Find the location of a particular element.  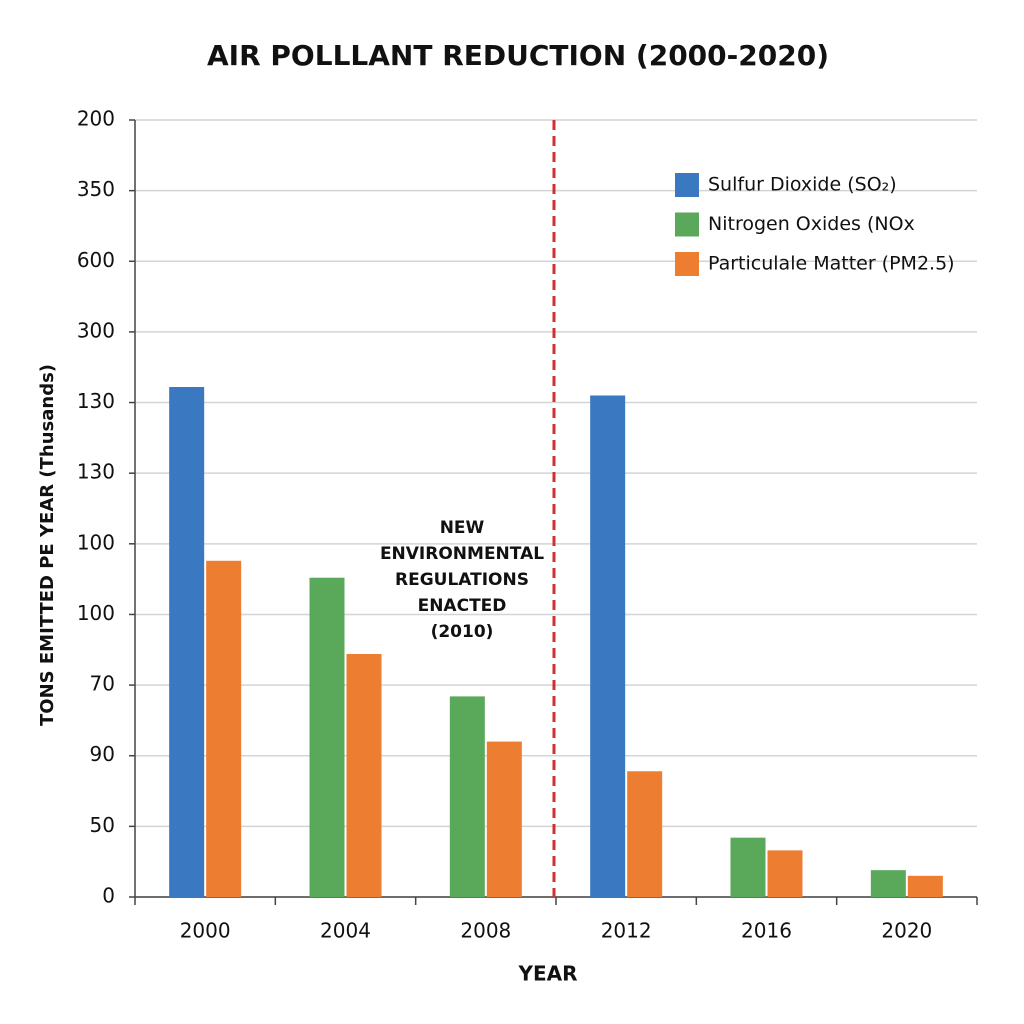

legend-label: Sulfur Dioxide (SO₂) is located at coordinates (802, 185).